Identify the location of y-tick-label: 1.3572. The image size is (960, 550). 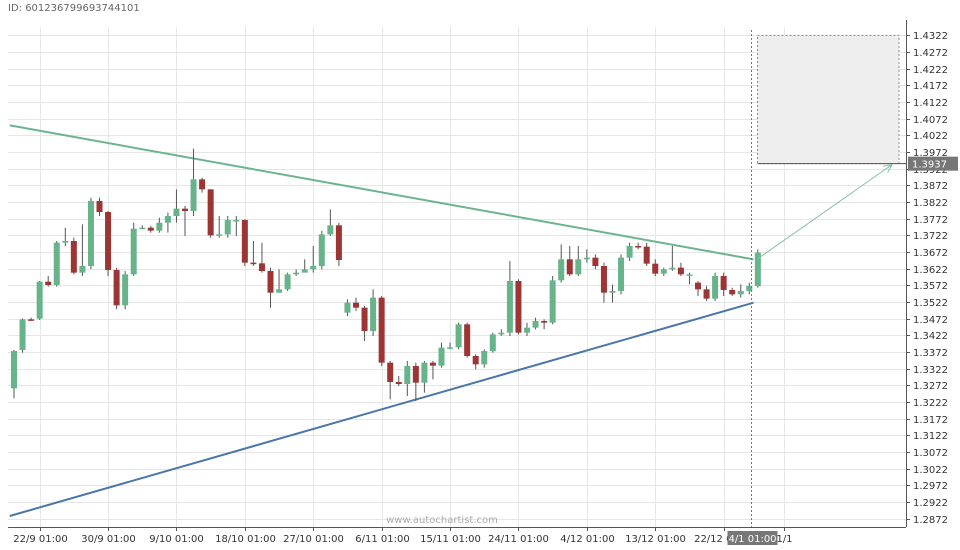
(930, 286).